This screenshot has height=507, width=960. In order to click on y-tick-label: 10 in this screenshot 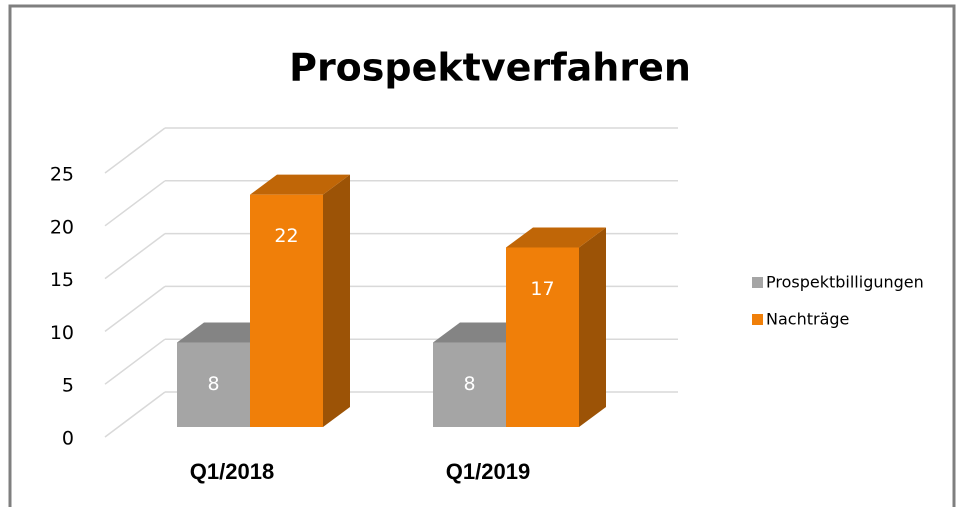, I will do `click(62, 333)`.